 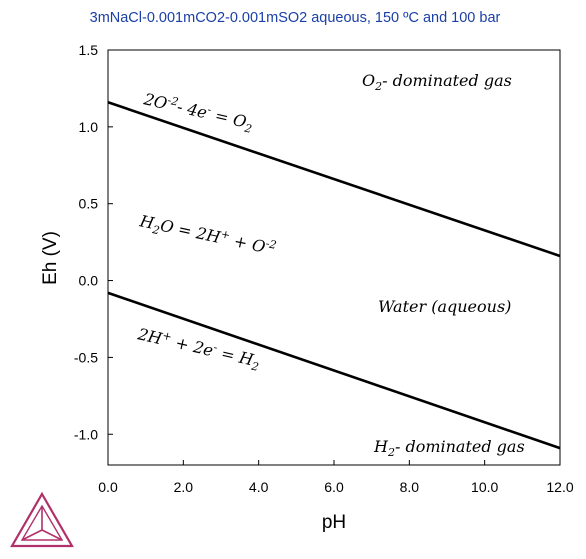 What do you see at coordinates (197, 112) in the screenshot?
I see `annotation-o2-line: 2O-2- 4e- = O2` at bounding box center [197, 112].